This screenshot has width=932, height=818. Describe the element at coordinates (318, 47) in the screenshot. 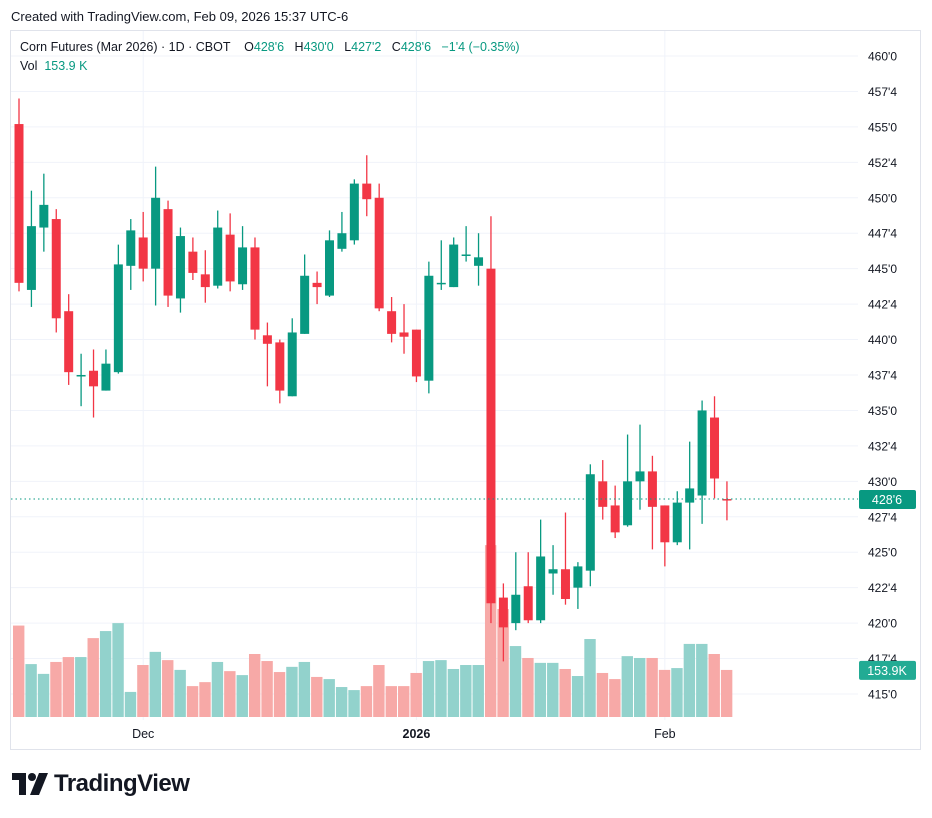

I see `legend-high-value: 430'0` at that location.